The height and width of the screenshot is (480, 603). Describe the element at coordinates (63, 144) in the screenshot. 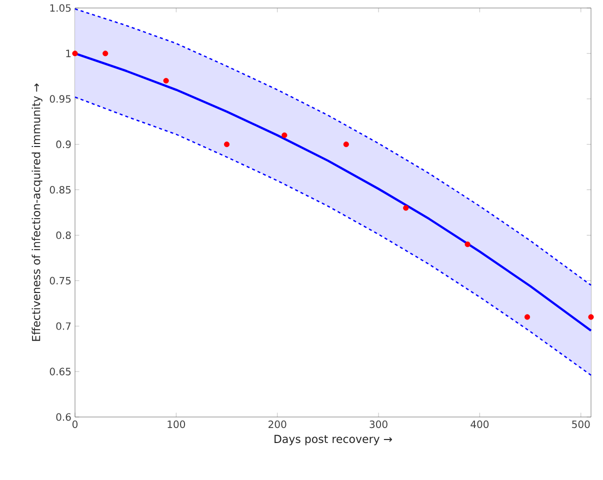

I see `y-tick-label: 0.9` at that location.